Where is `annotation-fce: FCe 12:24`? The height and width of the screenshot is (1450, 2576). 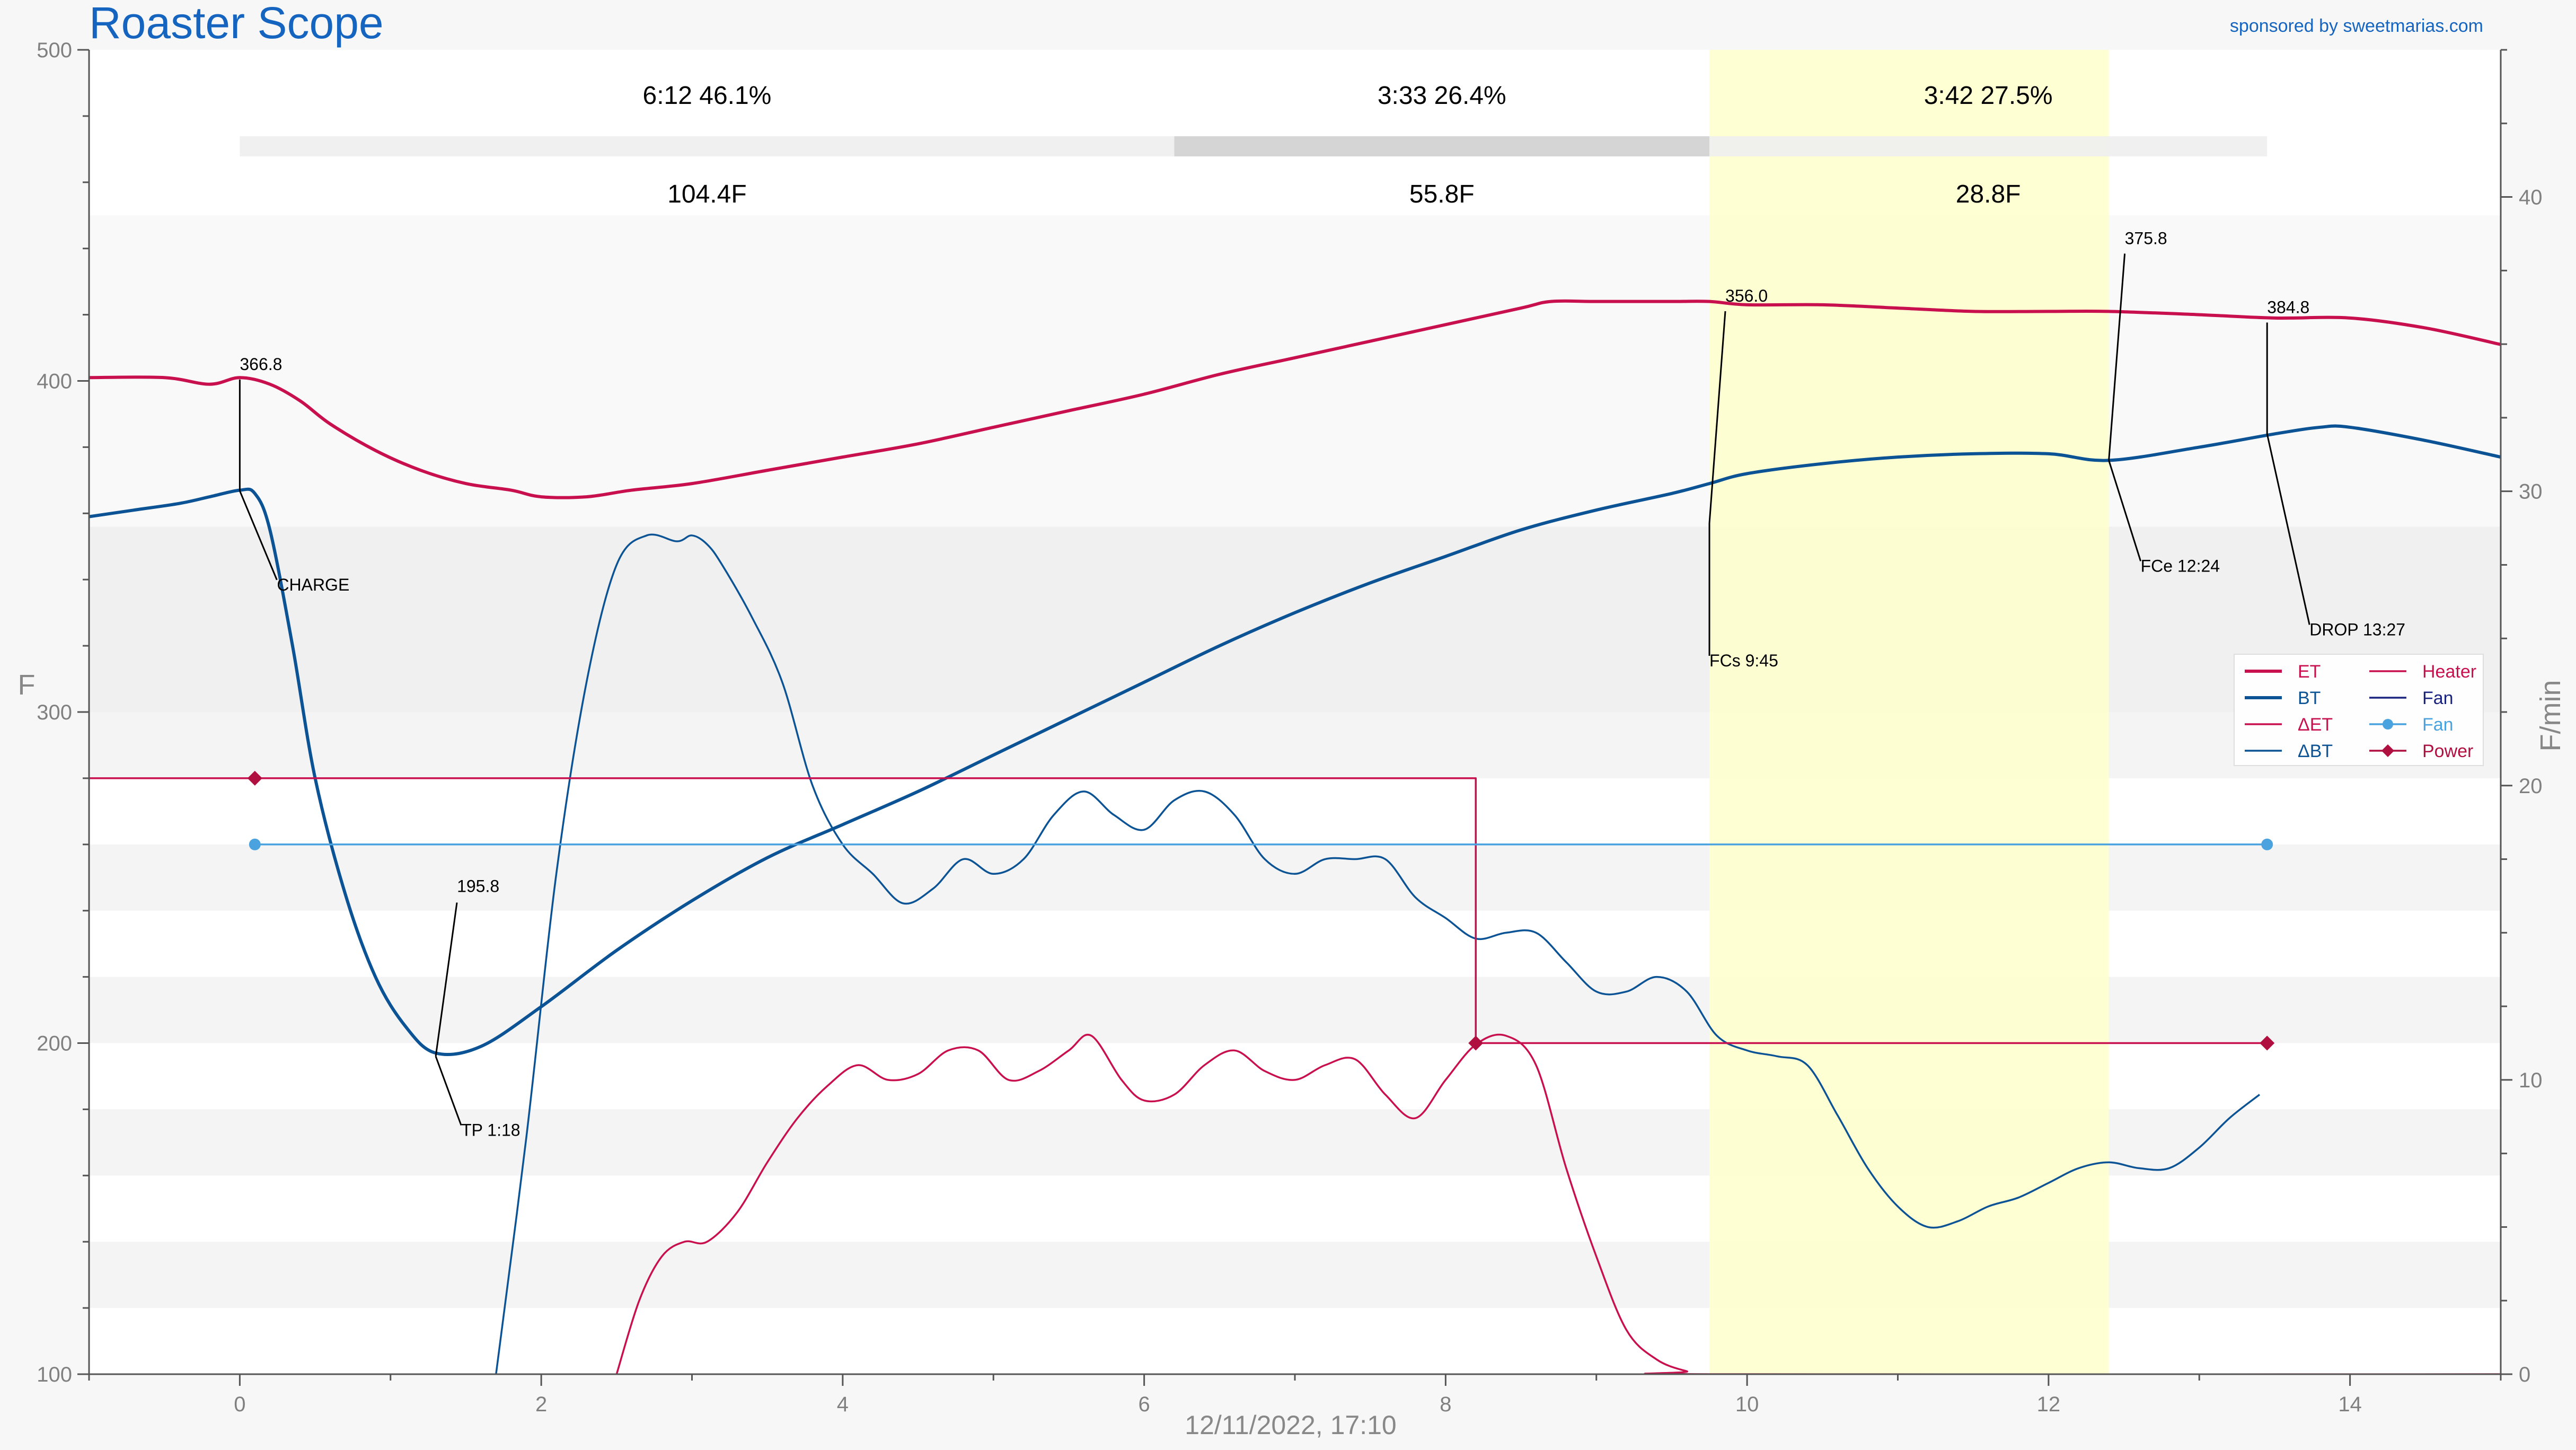
annotation-fce: FCe 12:24 is located at coordinates (2180, 565).